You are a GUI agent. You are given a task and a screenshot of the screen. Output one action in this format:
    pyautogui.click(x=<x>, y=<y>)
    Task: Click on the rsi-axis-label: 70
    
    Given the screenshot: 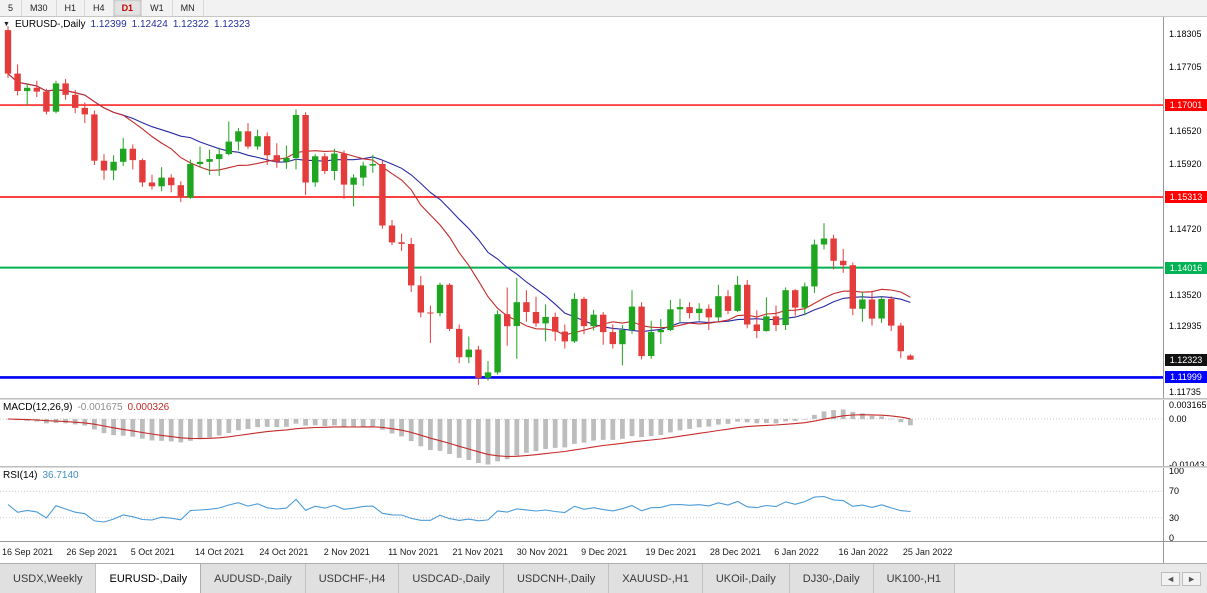 What is the action you would take?
    pyautogui.click(x=1174, y=491)
    